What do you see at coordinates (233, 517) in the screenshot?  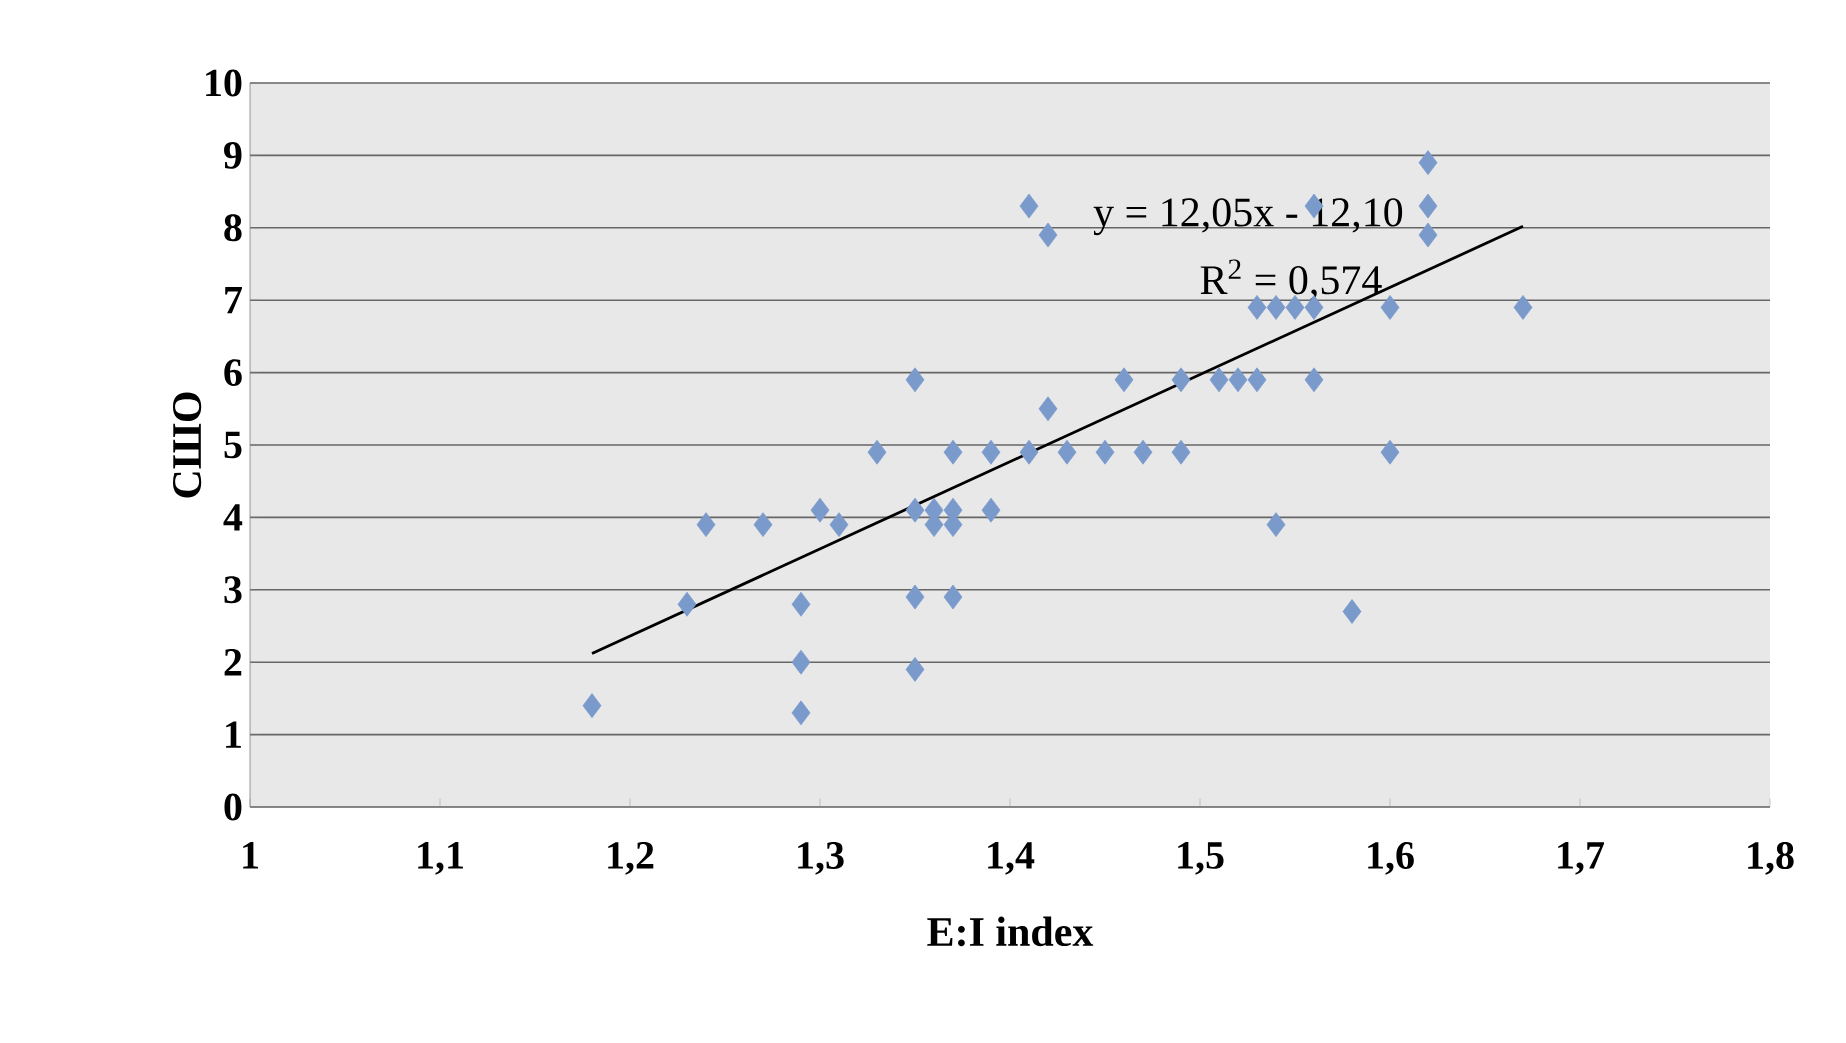 I see `y-tick-label: 4` at bounding box center [233, 517].